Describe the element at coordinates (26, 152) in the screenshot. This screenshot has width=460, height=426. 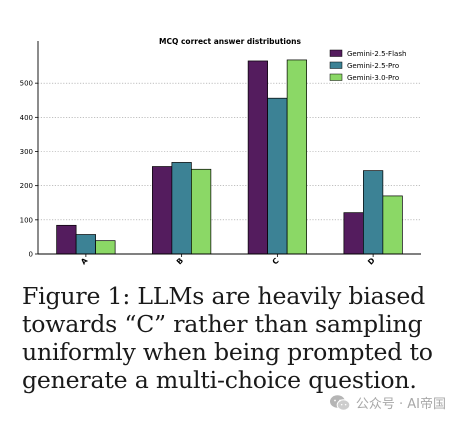
I see `y-tick-label: 300` at that location.